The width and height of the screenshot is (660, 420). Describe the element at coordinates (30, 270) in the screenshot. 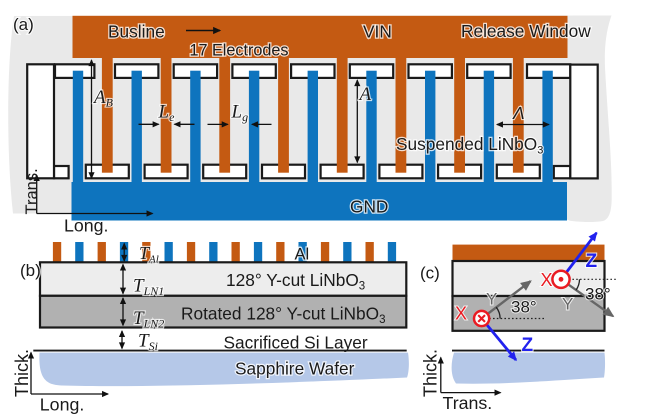

I see `svg-text: (b)` at that location.